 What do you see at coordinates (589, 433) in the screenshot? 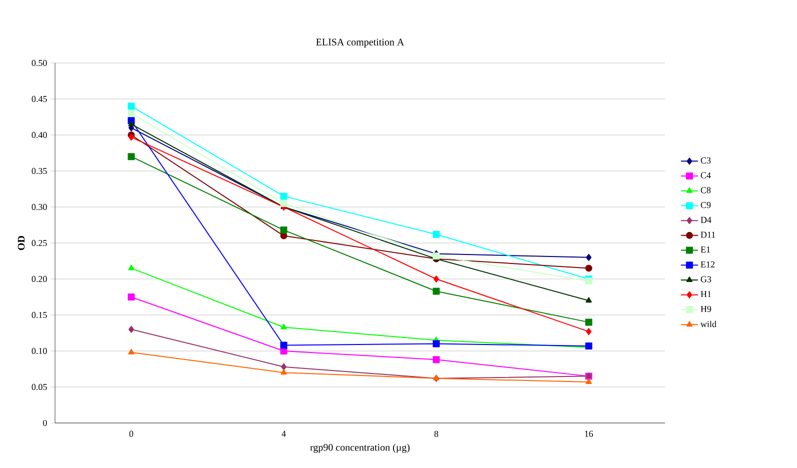
I see `x-tick-label: 16` at bounding box center [589, 433].